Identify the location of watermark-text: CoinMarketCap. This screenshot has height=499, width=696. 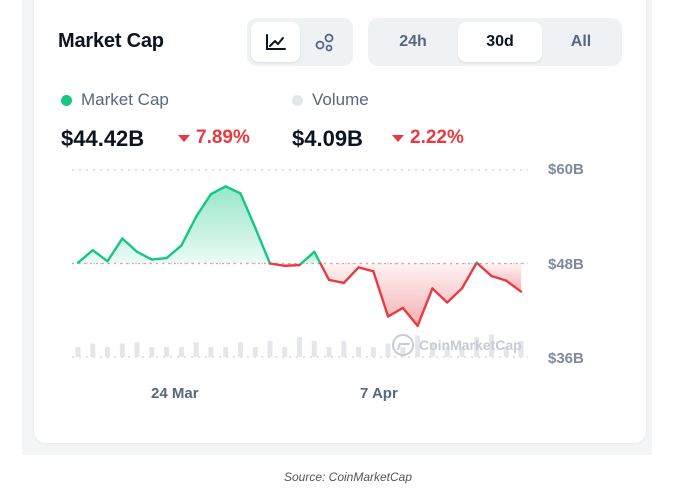
(470, 345).